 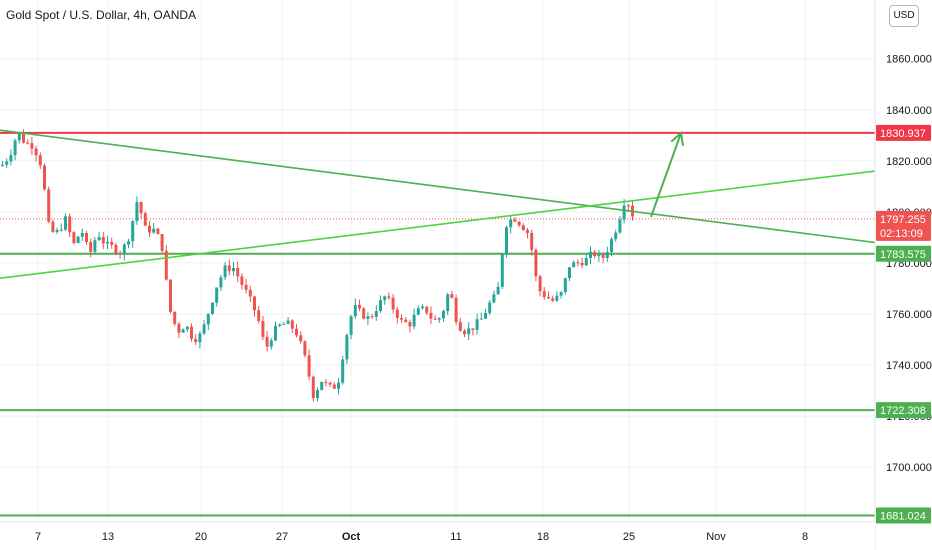 I want to click on time-tick-label: 11, so click(x=455, y=537).